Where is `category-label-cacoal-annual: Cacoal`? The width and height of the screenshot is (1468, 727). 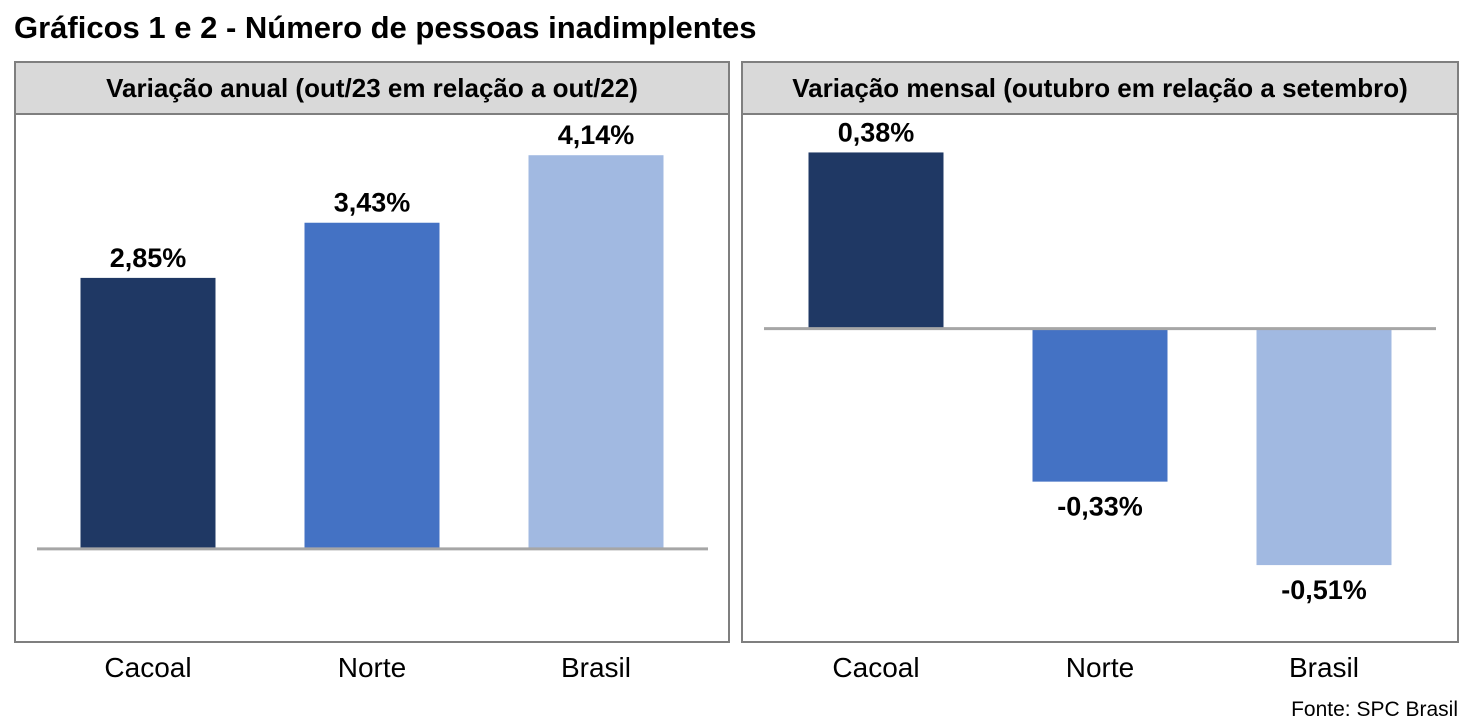 category-label-cacoal-annual: Cacoal is located at coordinates (148, 667).